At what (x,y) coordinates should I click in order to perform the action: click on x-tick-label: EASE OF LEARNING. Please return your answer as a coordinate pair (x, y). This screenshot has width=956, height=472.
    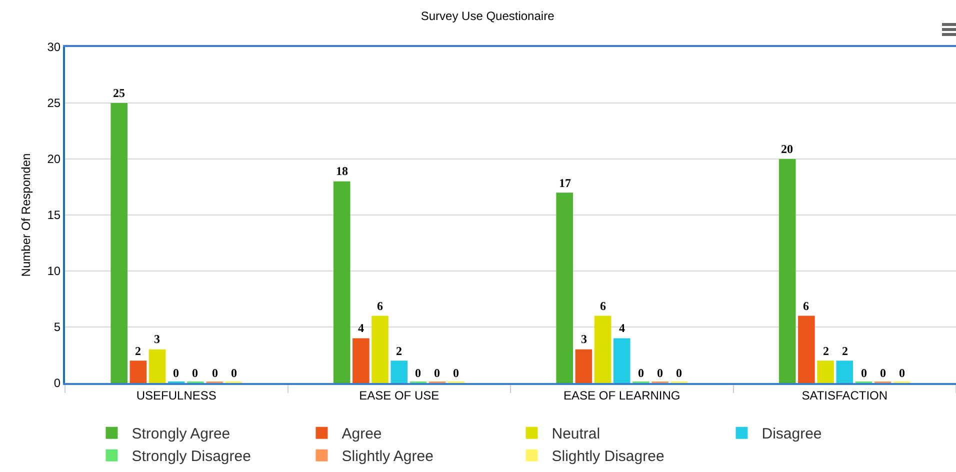
    Looking at the image, I should click on (622, 395).